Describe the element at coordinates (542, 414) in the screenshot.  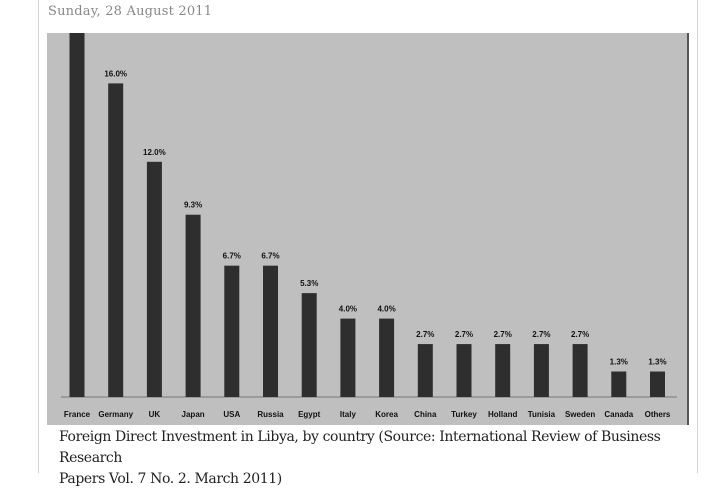
I see `tick-label-tunisia: Tunisia` at that location.